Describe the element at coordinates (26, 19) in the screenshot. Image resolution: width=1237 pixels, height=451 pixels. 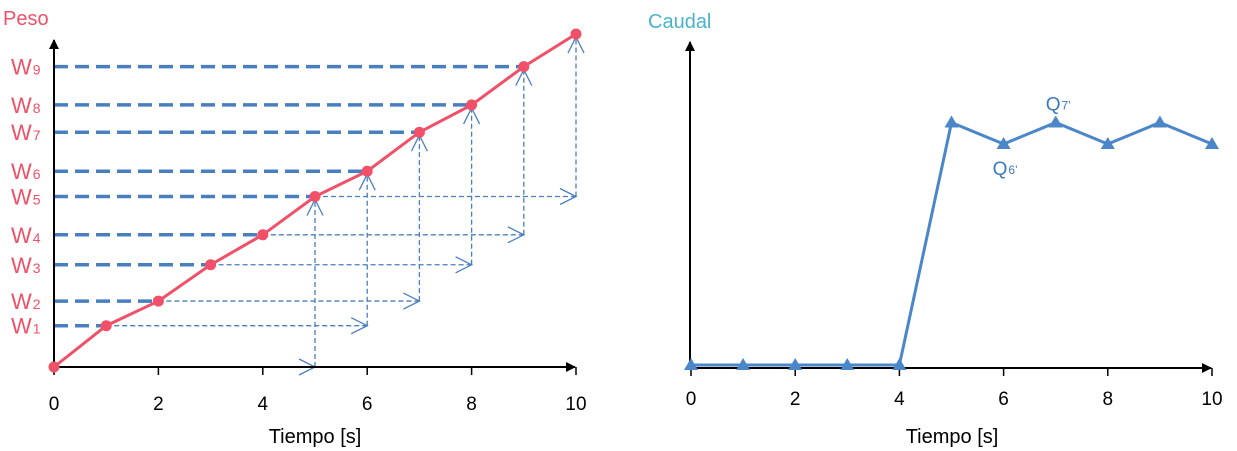
I see `weight-axis-title: Peso` at that location.